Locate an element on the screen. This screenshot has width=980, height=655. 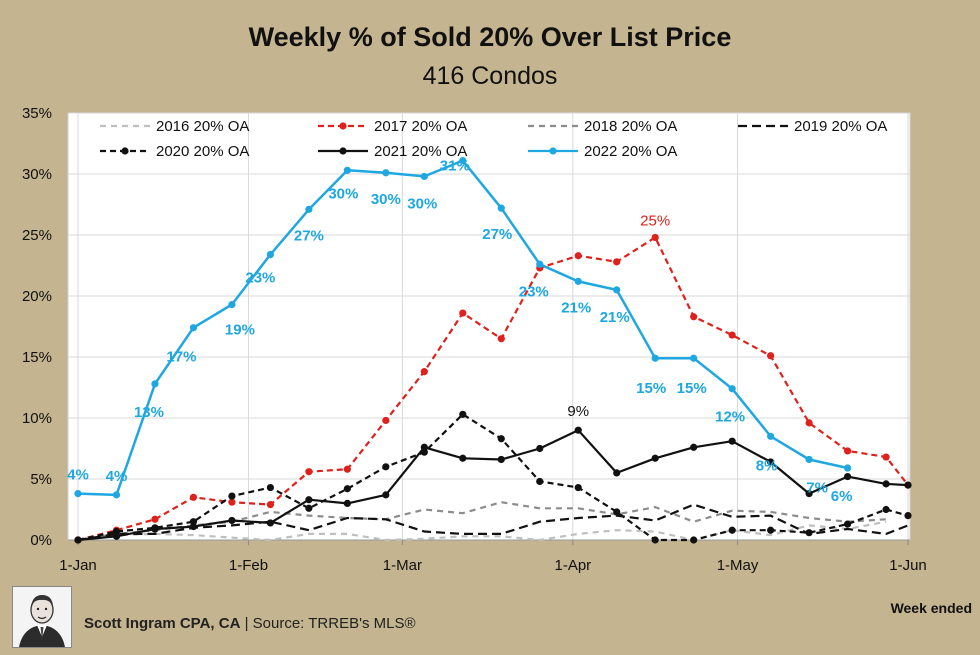
legend-label: 2022 20% OA is located at coordinates (630, 151).